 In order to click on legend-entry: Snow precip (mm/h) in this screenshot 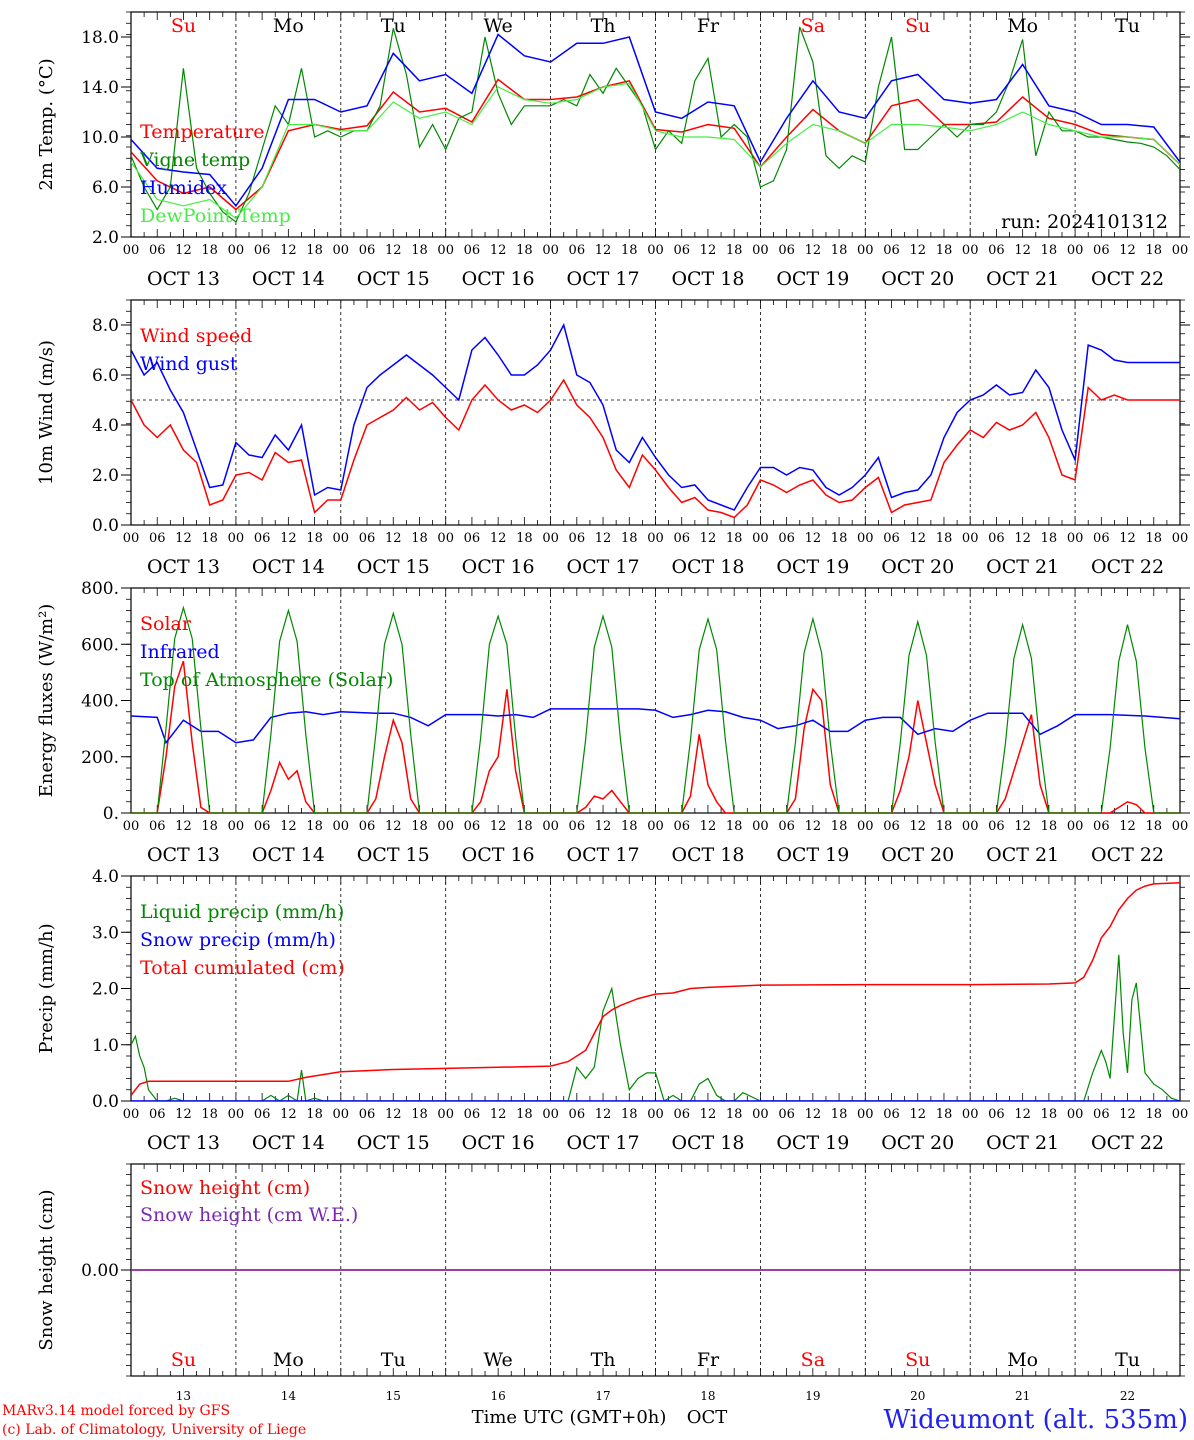, I will do `click(238, 940)`.